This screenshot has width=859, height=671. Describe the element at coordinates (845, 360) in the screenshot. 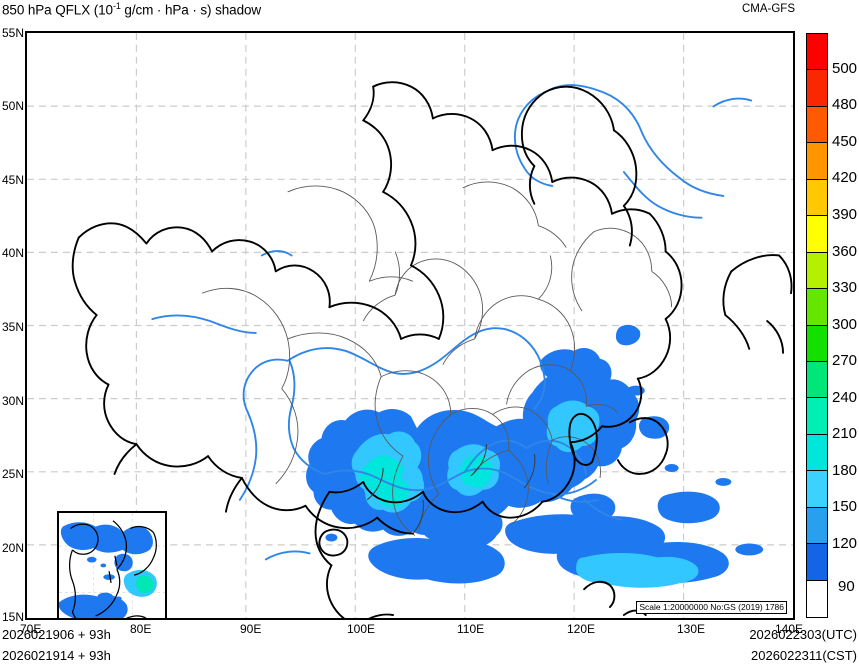

I see `colorbar-tick-270: 270` at that location.